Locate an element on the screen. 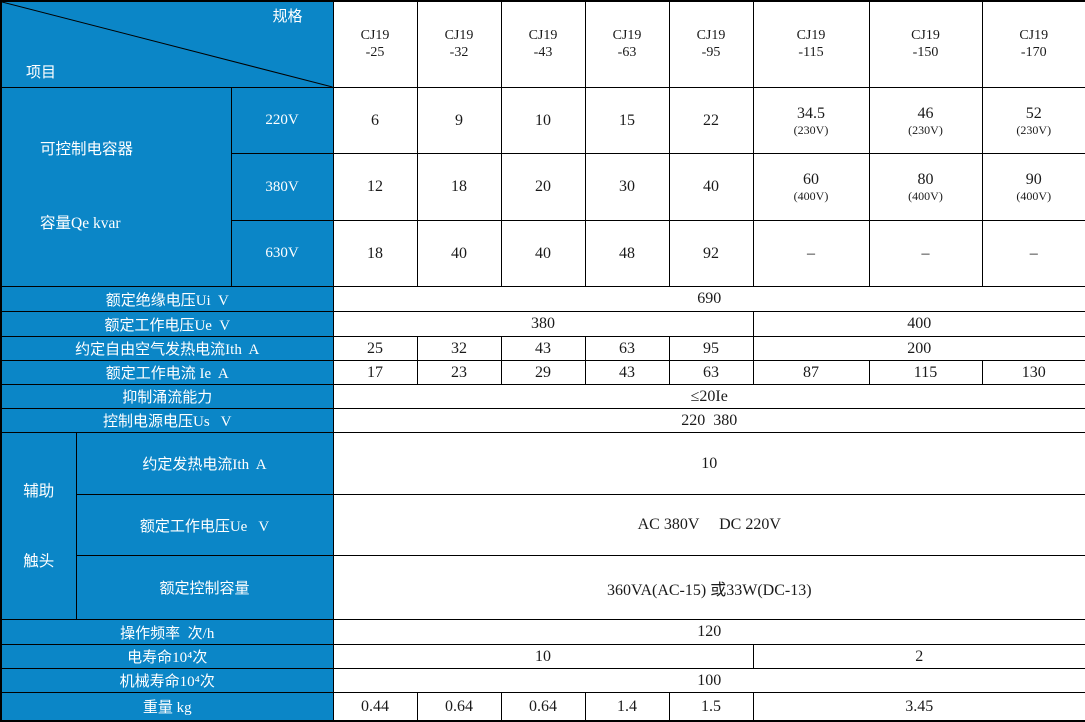 The width and height of the screenshot is (1085, 722). weight-value: 0.44 is located at coordinates (375, 707).